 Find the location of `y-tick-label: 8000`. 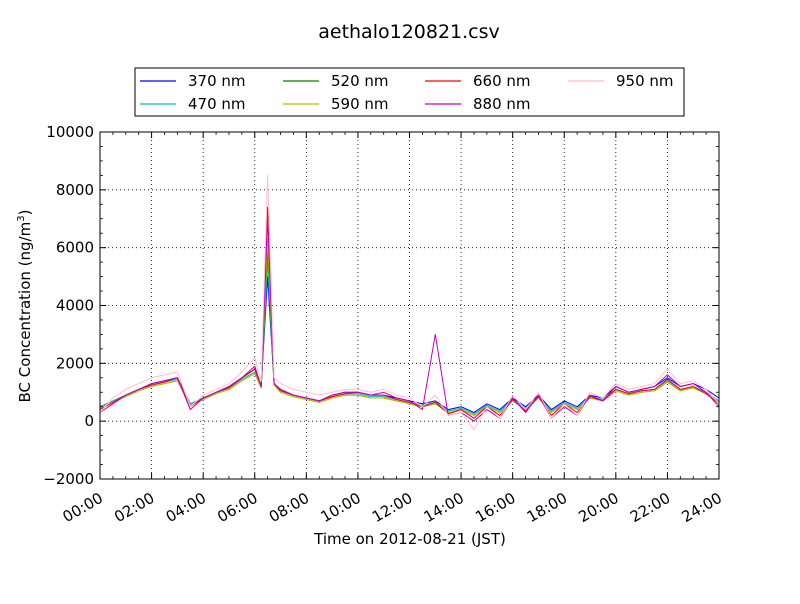

y-tick-label: 8000 is located at coordinates (75, 190).